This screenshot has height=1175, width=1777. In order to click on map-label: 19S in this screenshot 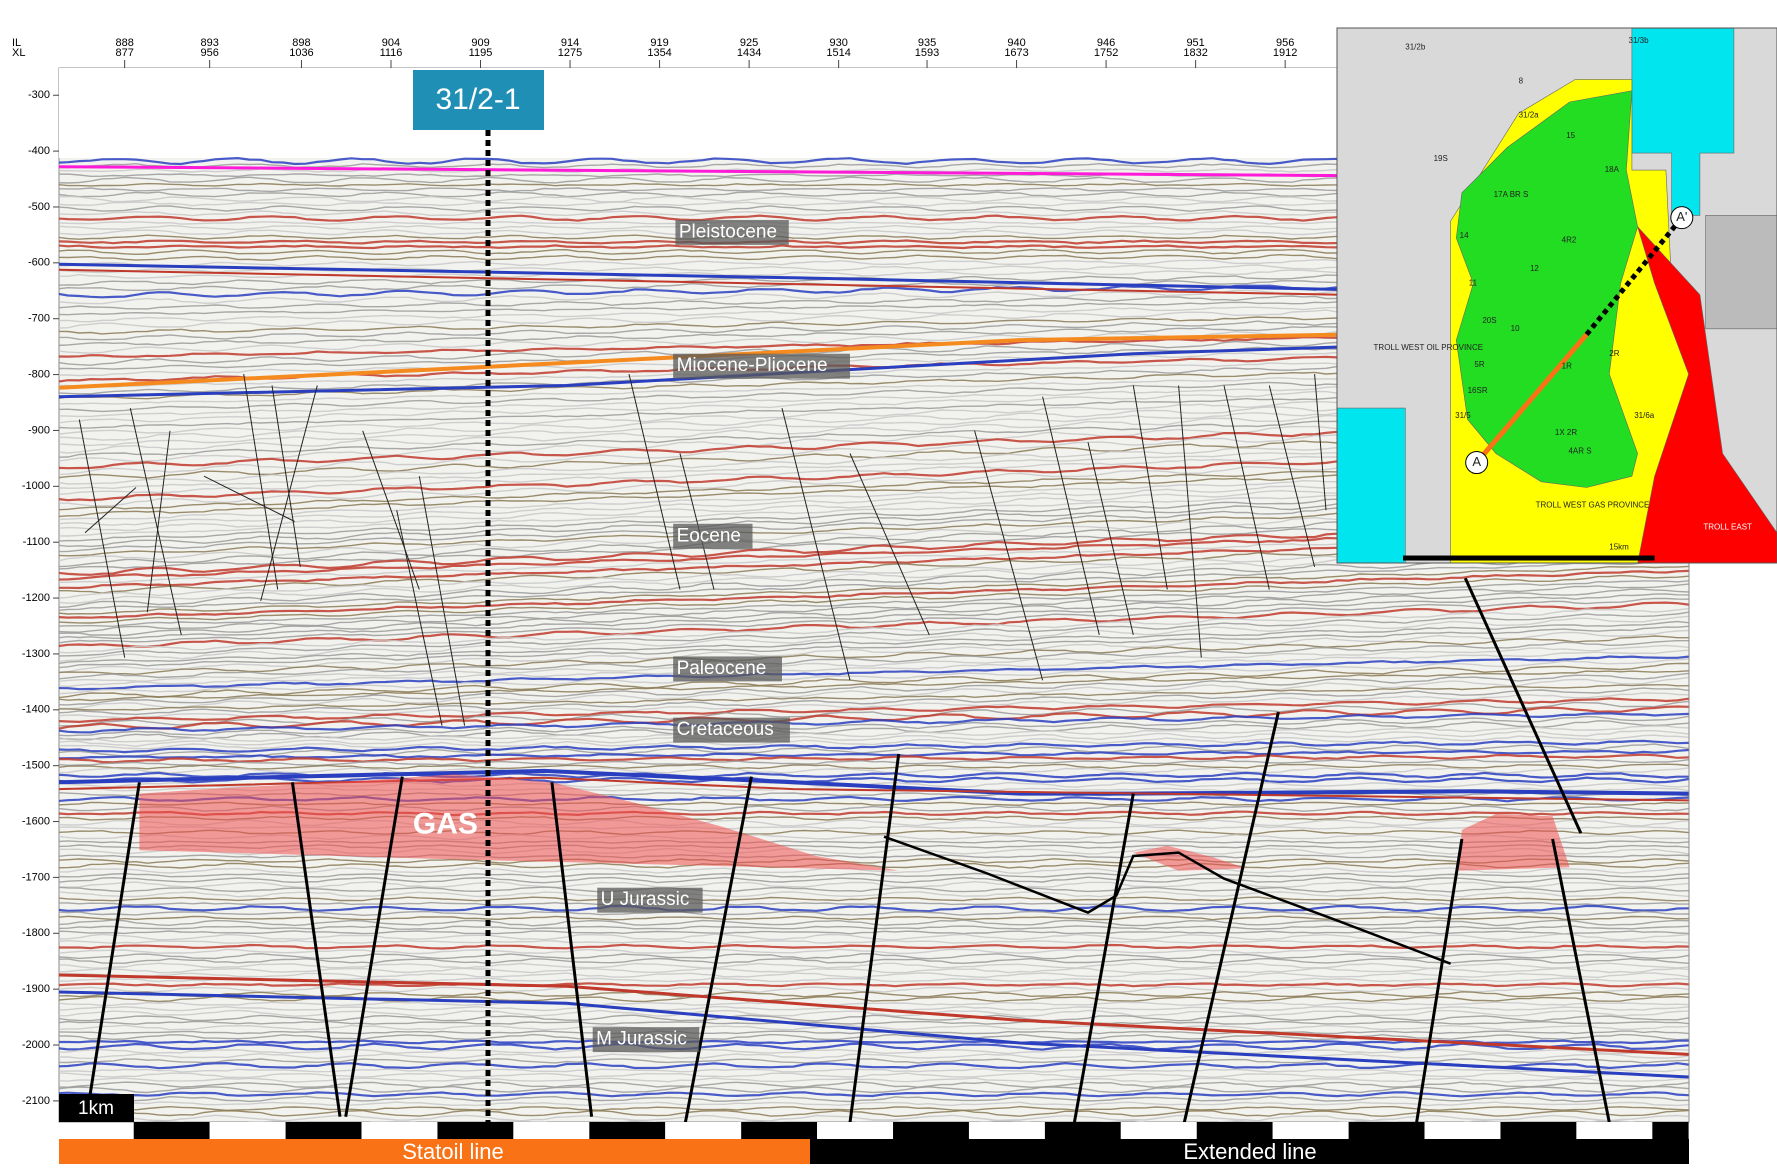, I will do `click(1441, 158)`.